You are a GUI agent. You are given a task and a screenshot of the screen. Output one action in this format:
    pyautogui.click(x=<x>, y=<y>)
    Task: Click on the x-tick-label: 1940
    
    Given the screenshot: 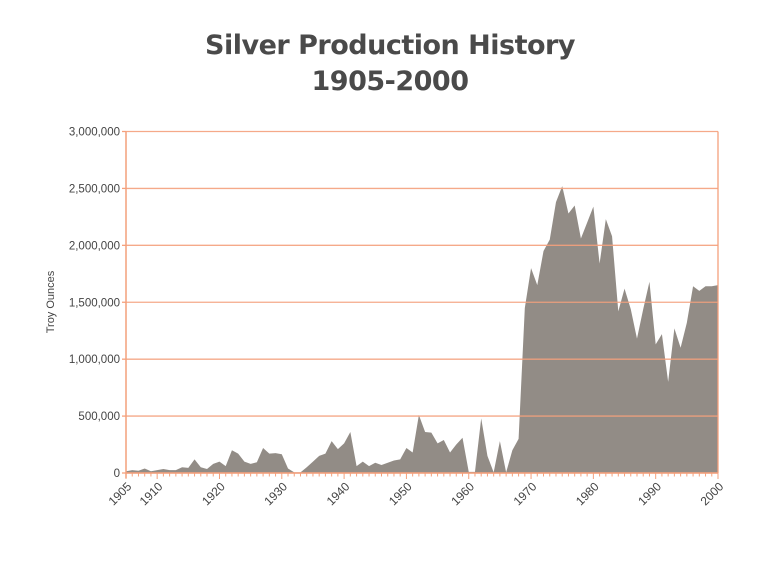 What is the action you would take?
    pyautogui.click(x=338, y=493)
    